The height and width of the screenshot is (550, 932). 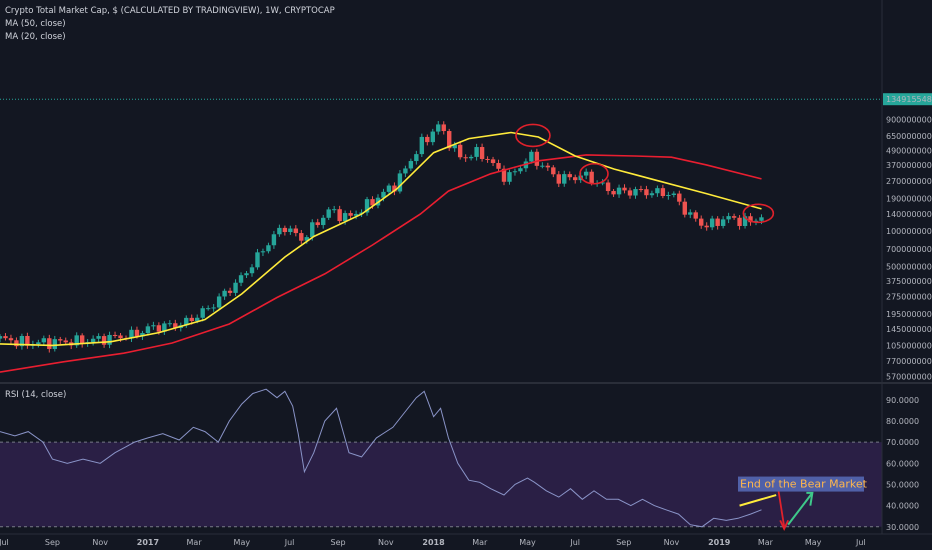 What do you see at coordinates (909, 151) in the screenshot?
I see `price-tick-label: 49000000000` at bounding box center [909, 151].